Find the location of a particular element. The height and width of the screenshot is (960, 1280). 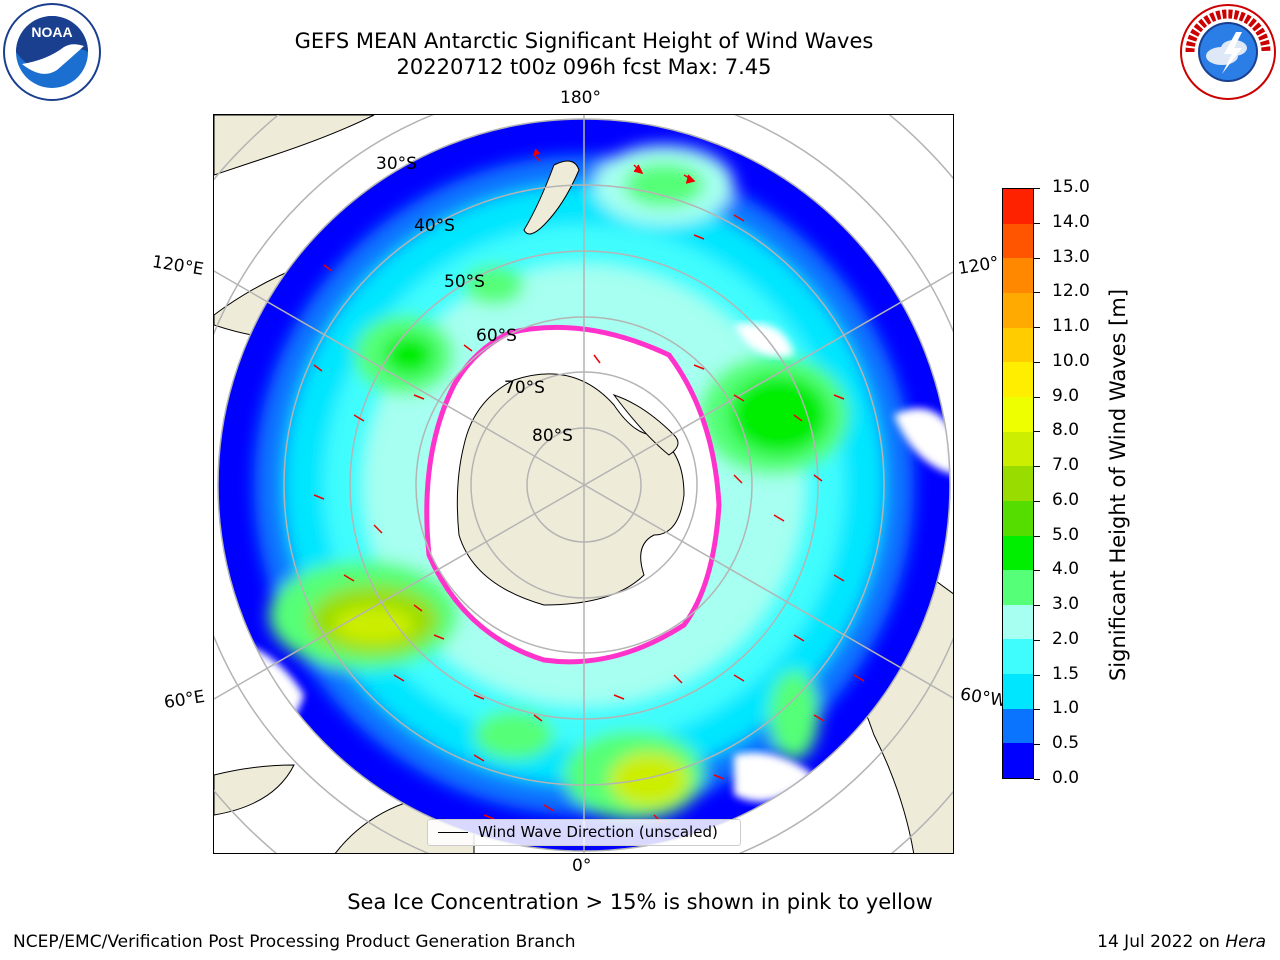

colorbar-tick-label: 9.0 is located at coordinates (1066, 395).